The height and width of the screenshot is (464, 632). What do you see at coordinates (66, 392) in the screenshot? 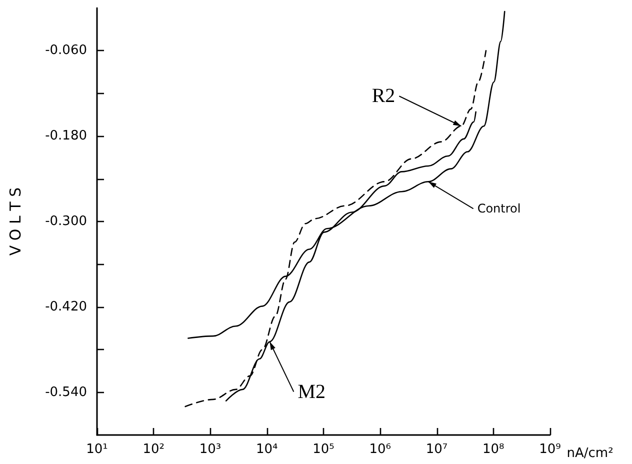
I see `y-tick-label: -0.540` at bounding box center [66, 392].